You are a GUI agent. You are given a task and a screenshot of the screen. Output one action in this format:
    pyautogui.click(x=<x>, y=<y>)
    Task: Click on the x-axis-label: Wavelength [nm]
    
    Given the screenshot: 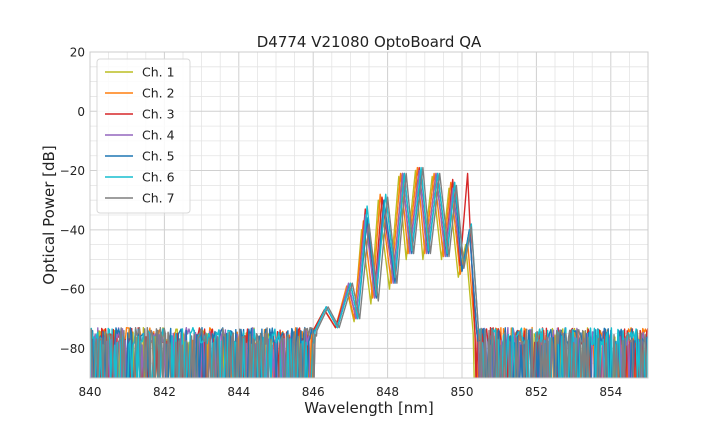 What is the action you would take?
    pyautogui.click(x=369, y=408)
    